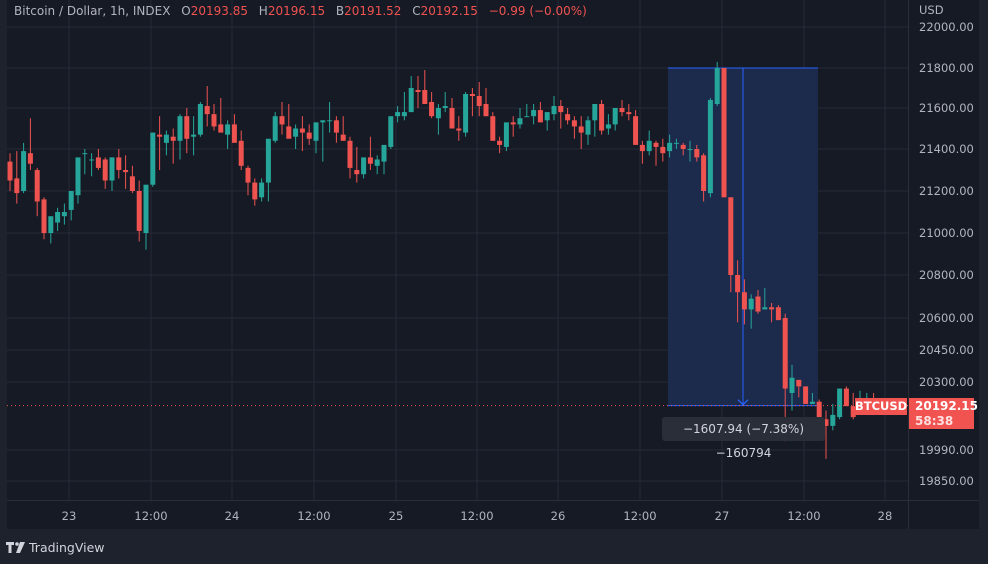 The height and width of the screenshot is (564, 988). I want to click on symbol-title: Bitcoin / Dollar, 1h, INDEX, so click(92, 11).